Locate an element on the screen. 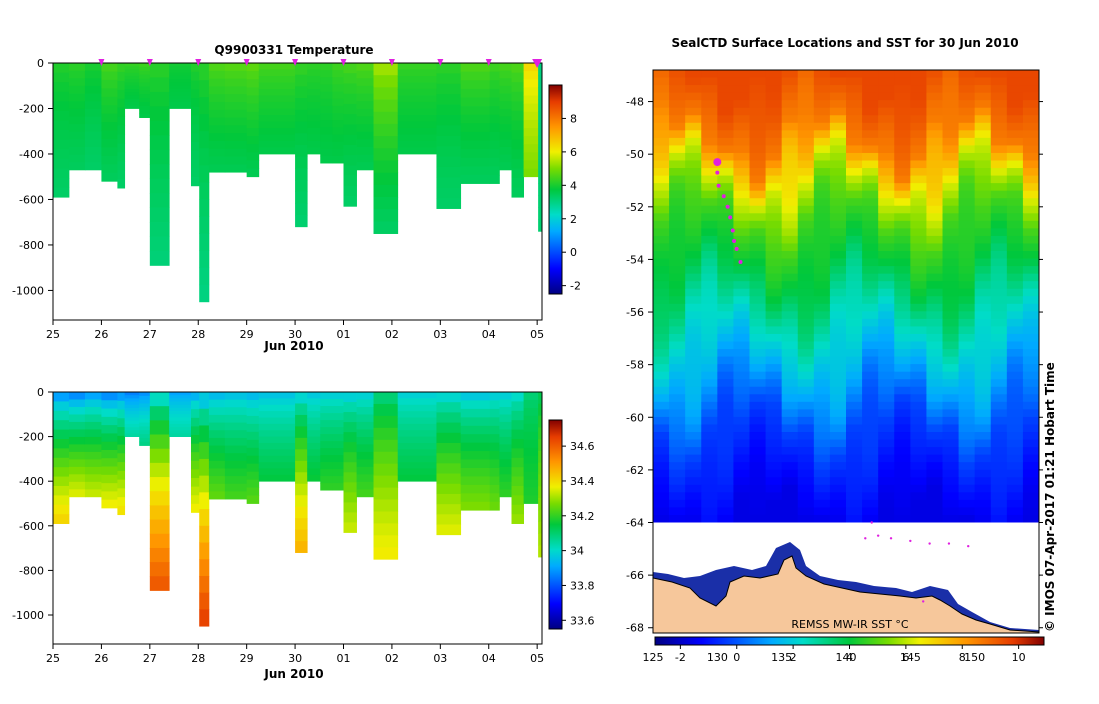  ice-track-point is located at coordinates (929, 543).